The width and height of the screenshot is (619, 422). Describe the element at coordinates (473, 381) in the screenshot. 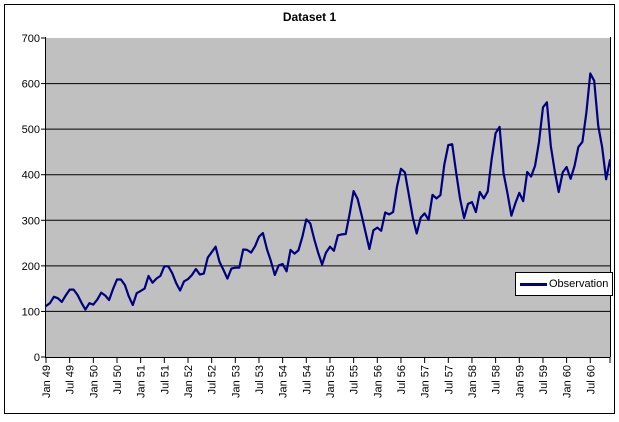

I see `x-tick-label: Jan 58` at that location.